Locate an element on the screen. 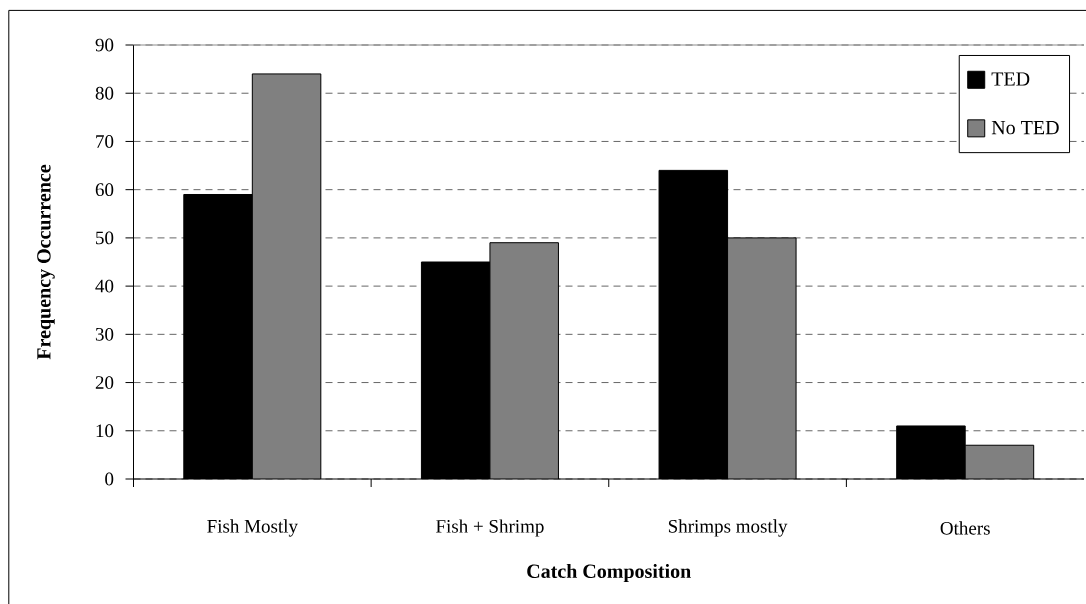  y-axis-title: Frequency Occurrence is located at coordinates (46, 262).